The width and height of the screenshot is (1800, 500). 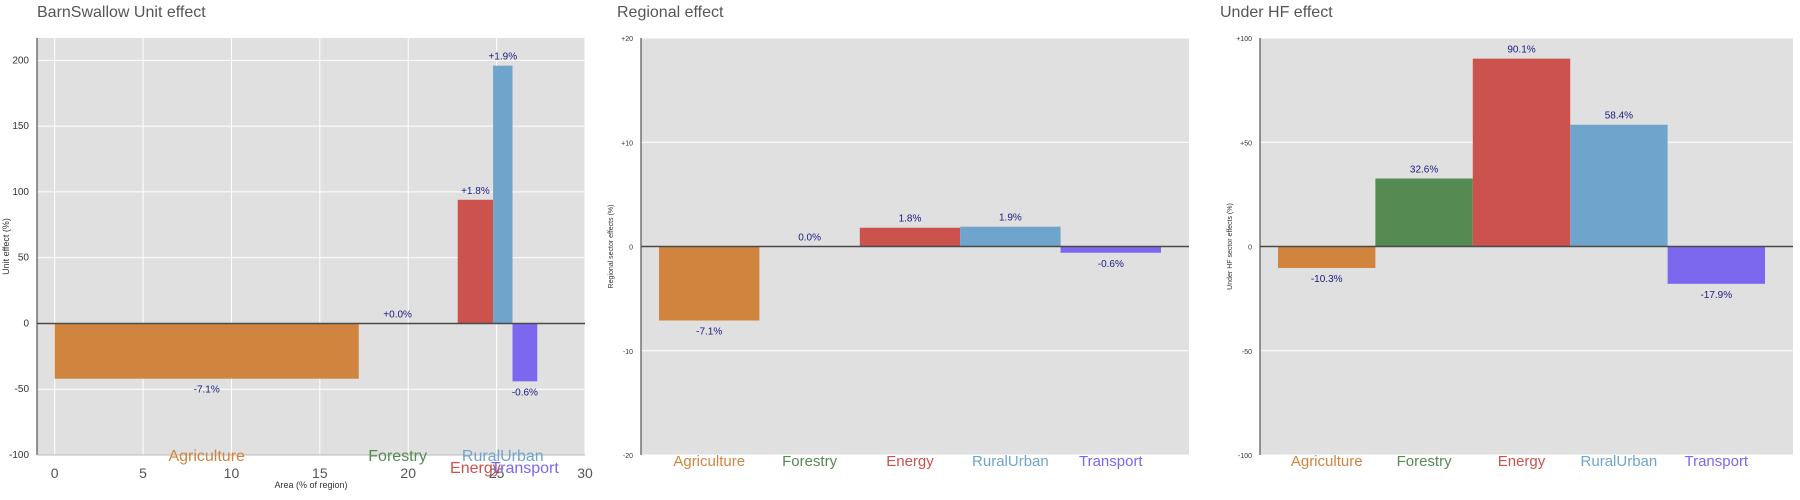 What do you see at coordinates (1424, 170) in the screenshot?
I see `bar-value-label: 32.6%` at bounding box center [1424, 170].